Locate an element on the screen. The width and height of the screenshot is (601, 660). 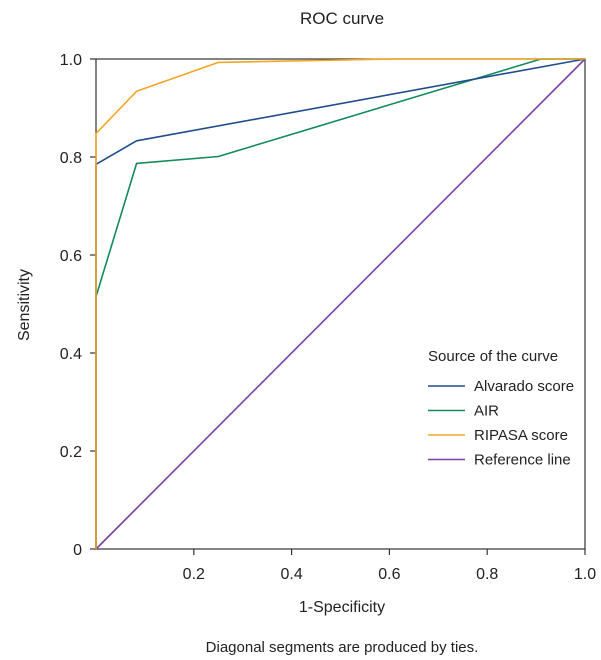
footnote: Diagonal segments are produced by ties. is located at coordinates (342, 647).